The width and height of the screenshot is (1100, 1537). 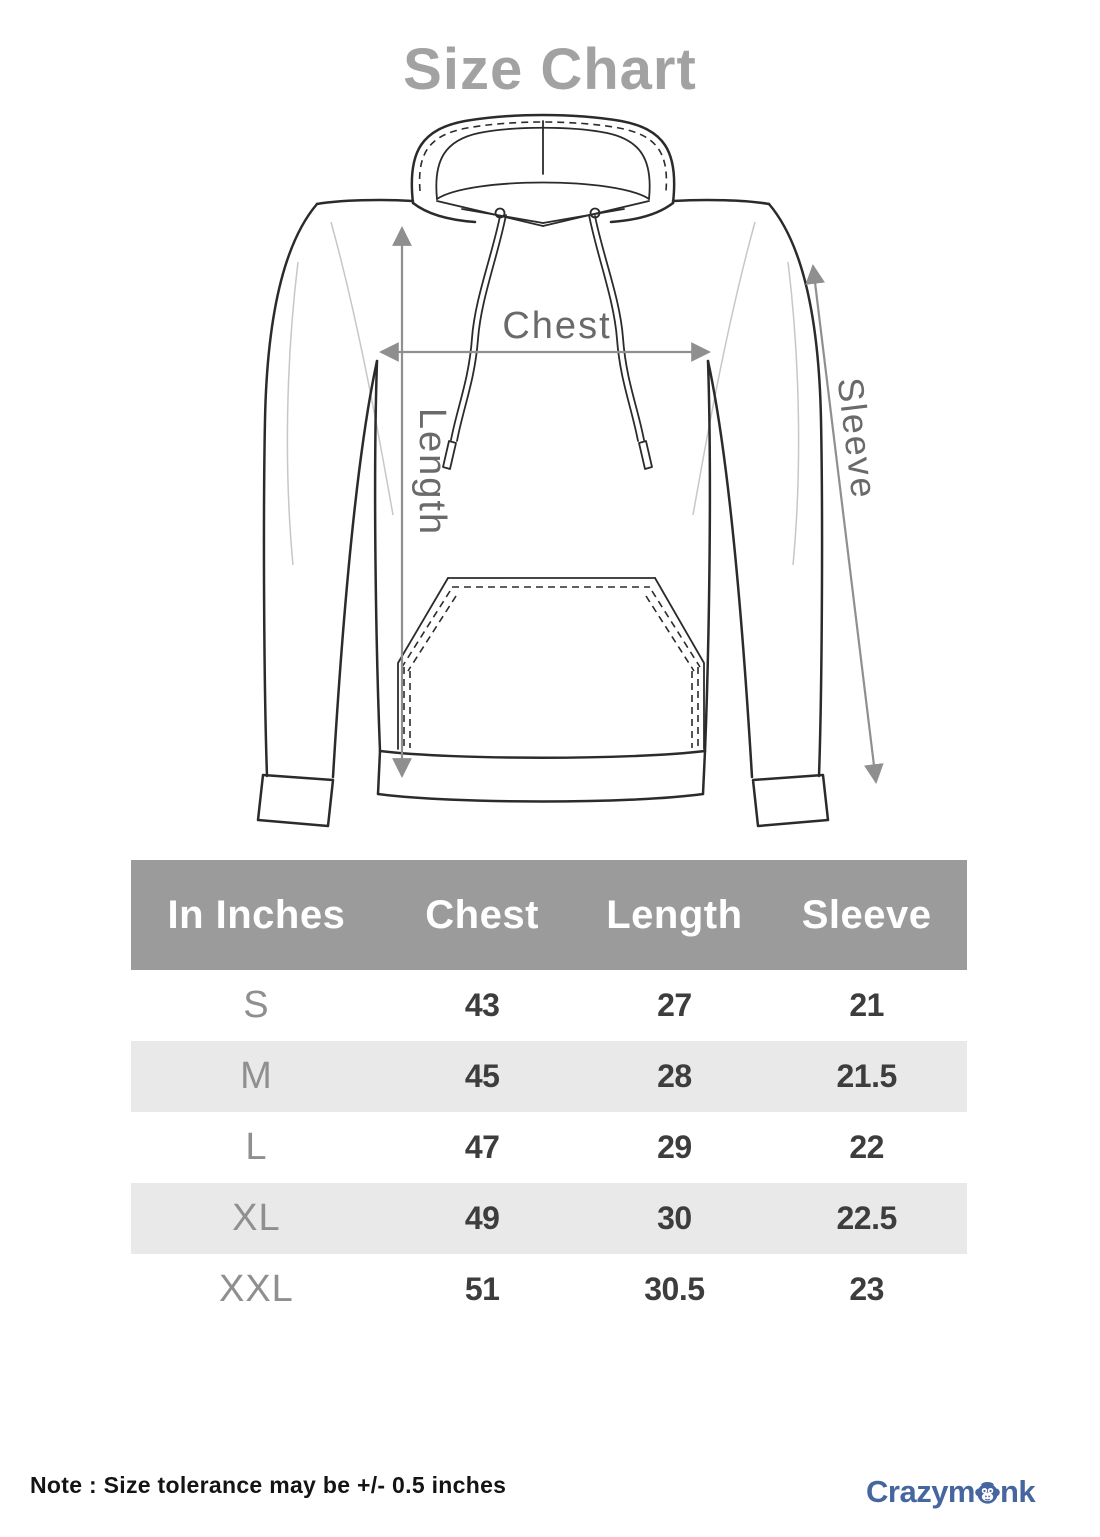 What do you see at coordinates (556, 326) in the screenshot?
I see `chest-label: Chest` at bounding box center [556, 326].